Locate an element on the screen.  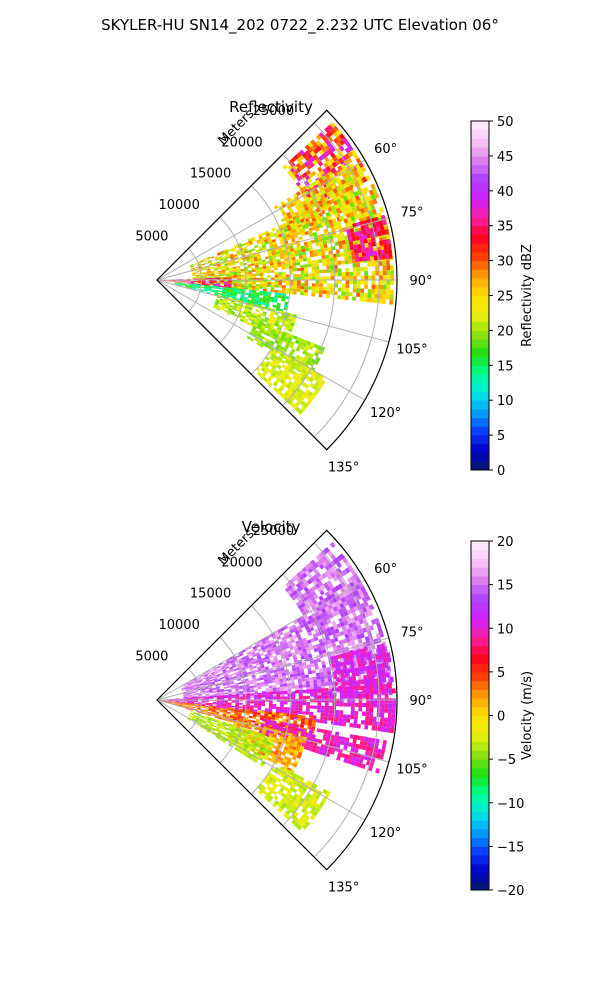
colorbar-tick-label: 10 is located at coordinates (505, 401).